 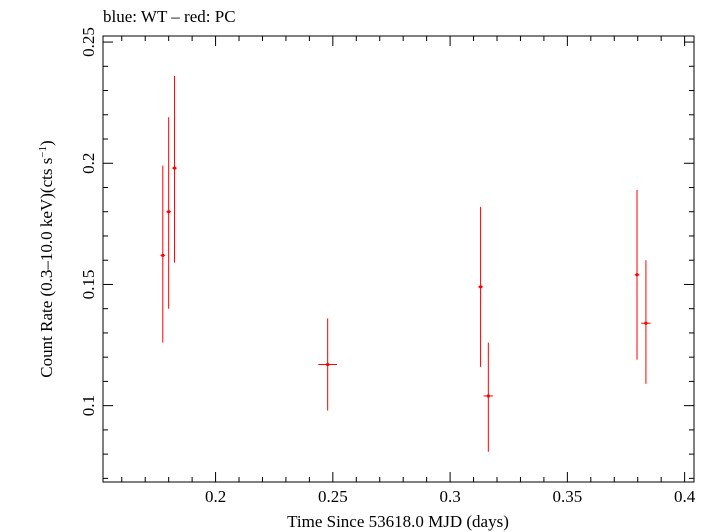 I want to click on y-tick-labels: 0.1 0.15 0.2 0.25, so click(x=88, y=221).